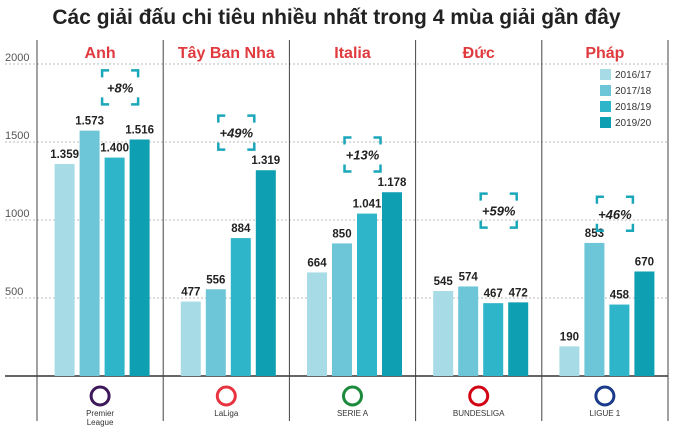 This screenshot has width=673, height=436. Describe the element at coordinates (518, 293) in the screenshot. I see `data-label: 472` at that location.